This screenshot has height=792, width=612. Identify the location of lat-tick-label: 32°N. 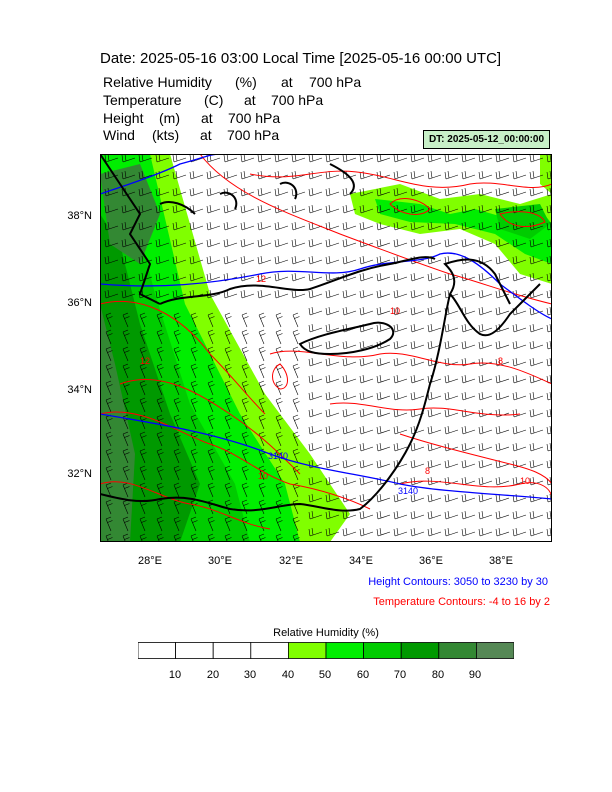
(79, 474).